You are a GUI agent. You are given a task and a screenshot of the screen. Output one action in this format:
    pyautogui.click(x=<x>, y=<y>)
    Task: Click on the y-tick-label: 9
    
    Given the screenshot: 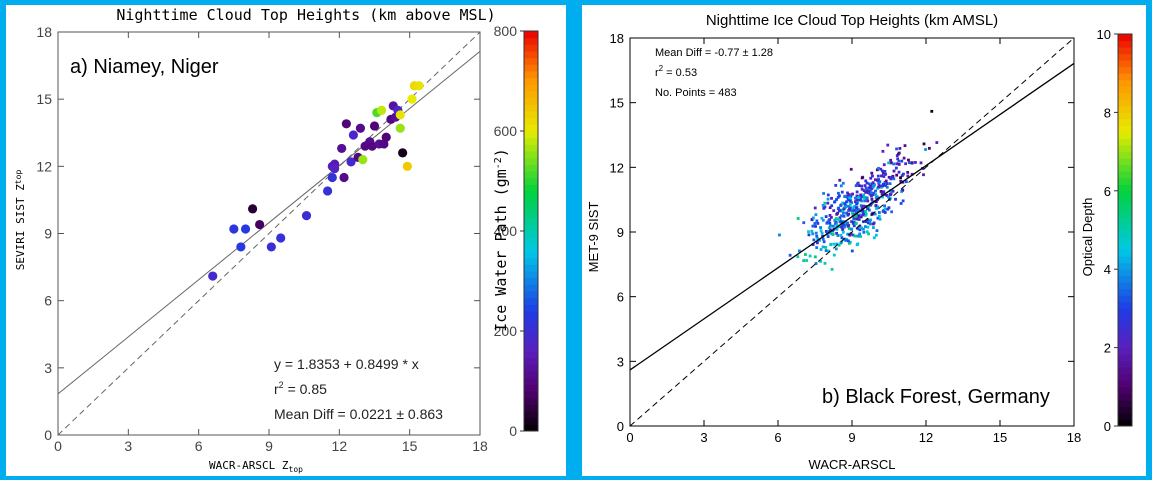 What is the action you would take?
    pyautogui.click(x=48, y=234)
    